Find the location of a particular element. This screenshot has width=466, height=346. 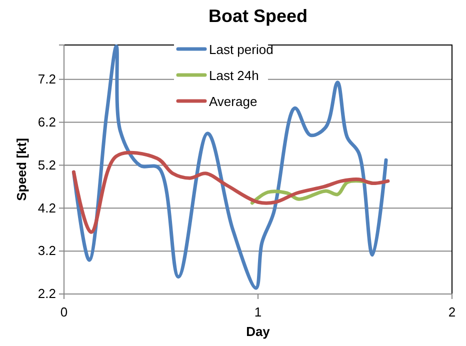

legend-label: Last 24h is located at coordinates (234, 75).